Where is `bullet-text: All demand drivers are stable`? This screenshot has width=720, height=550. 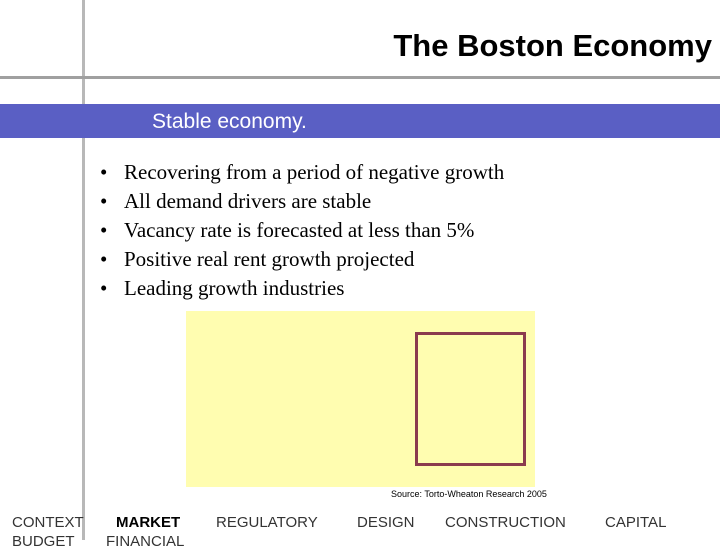 bullet-text: All demand drivers are stable is located at coordinates (248, 201).